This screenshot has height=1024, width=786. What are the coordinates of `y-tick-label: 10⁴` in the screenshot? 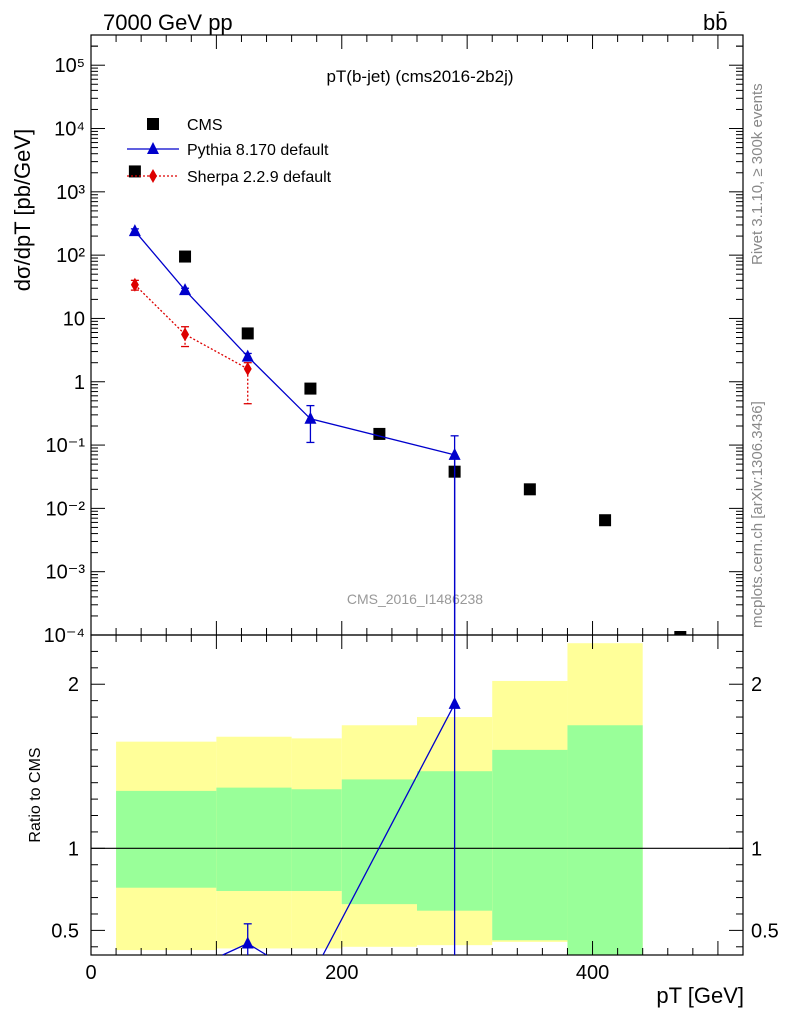 It's located at (69, 130).